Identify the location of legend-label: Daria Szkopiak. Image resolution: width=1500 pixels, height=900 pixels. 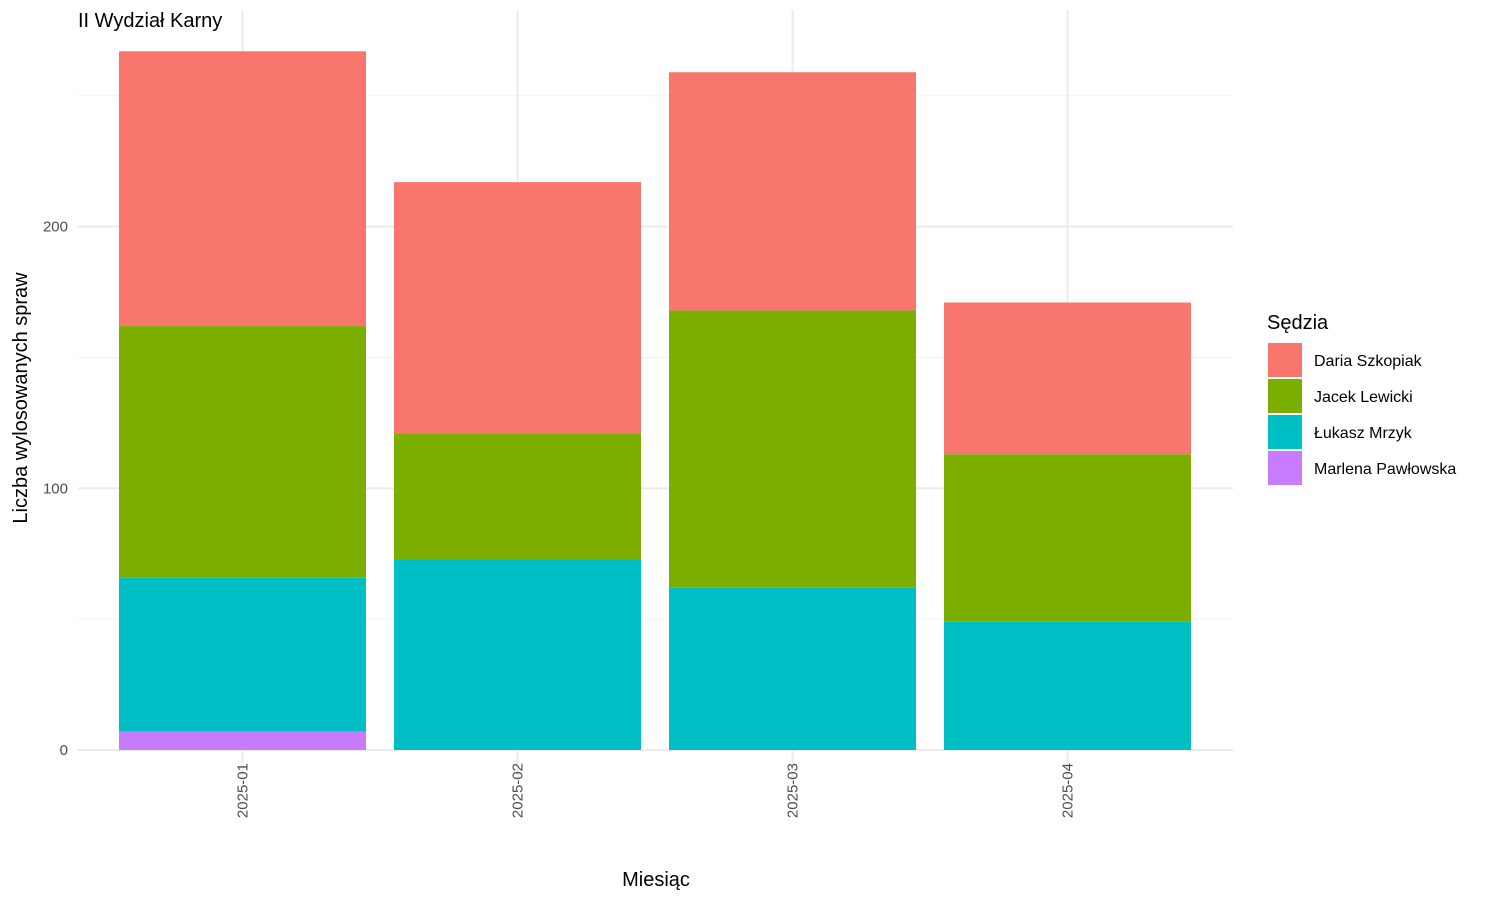
(1368, 361).